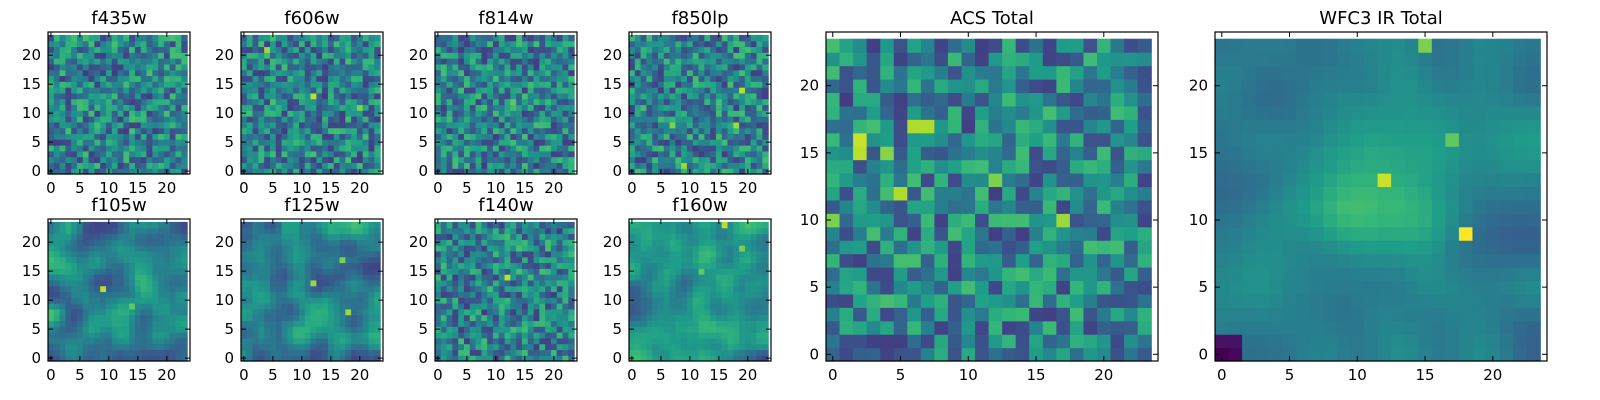  What do you see at coordinates (36, 171) in the screenshot?
I see `y-tick-label: 0` at bounding box center [36, 171].